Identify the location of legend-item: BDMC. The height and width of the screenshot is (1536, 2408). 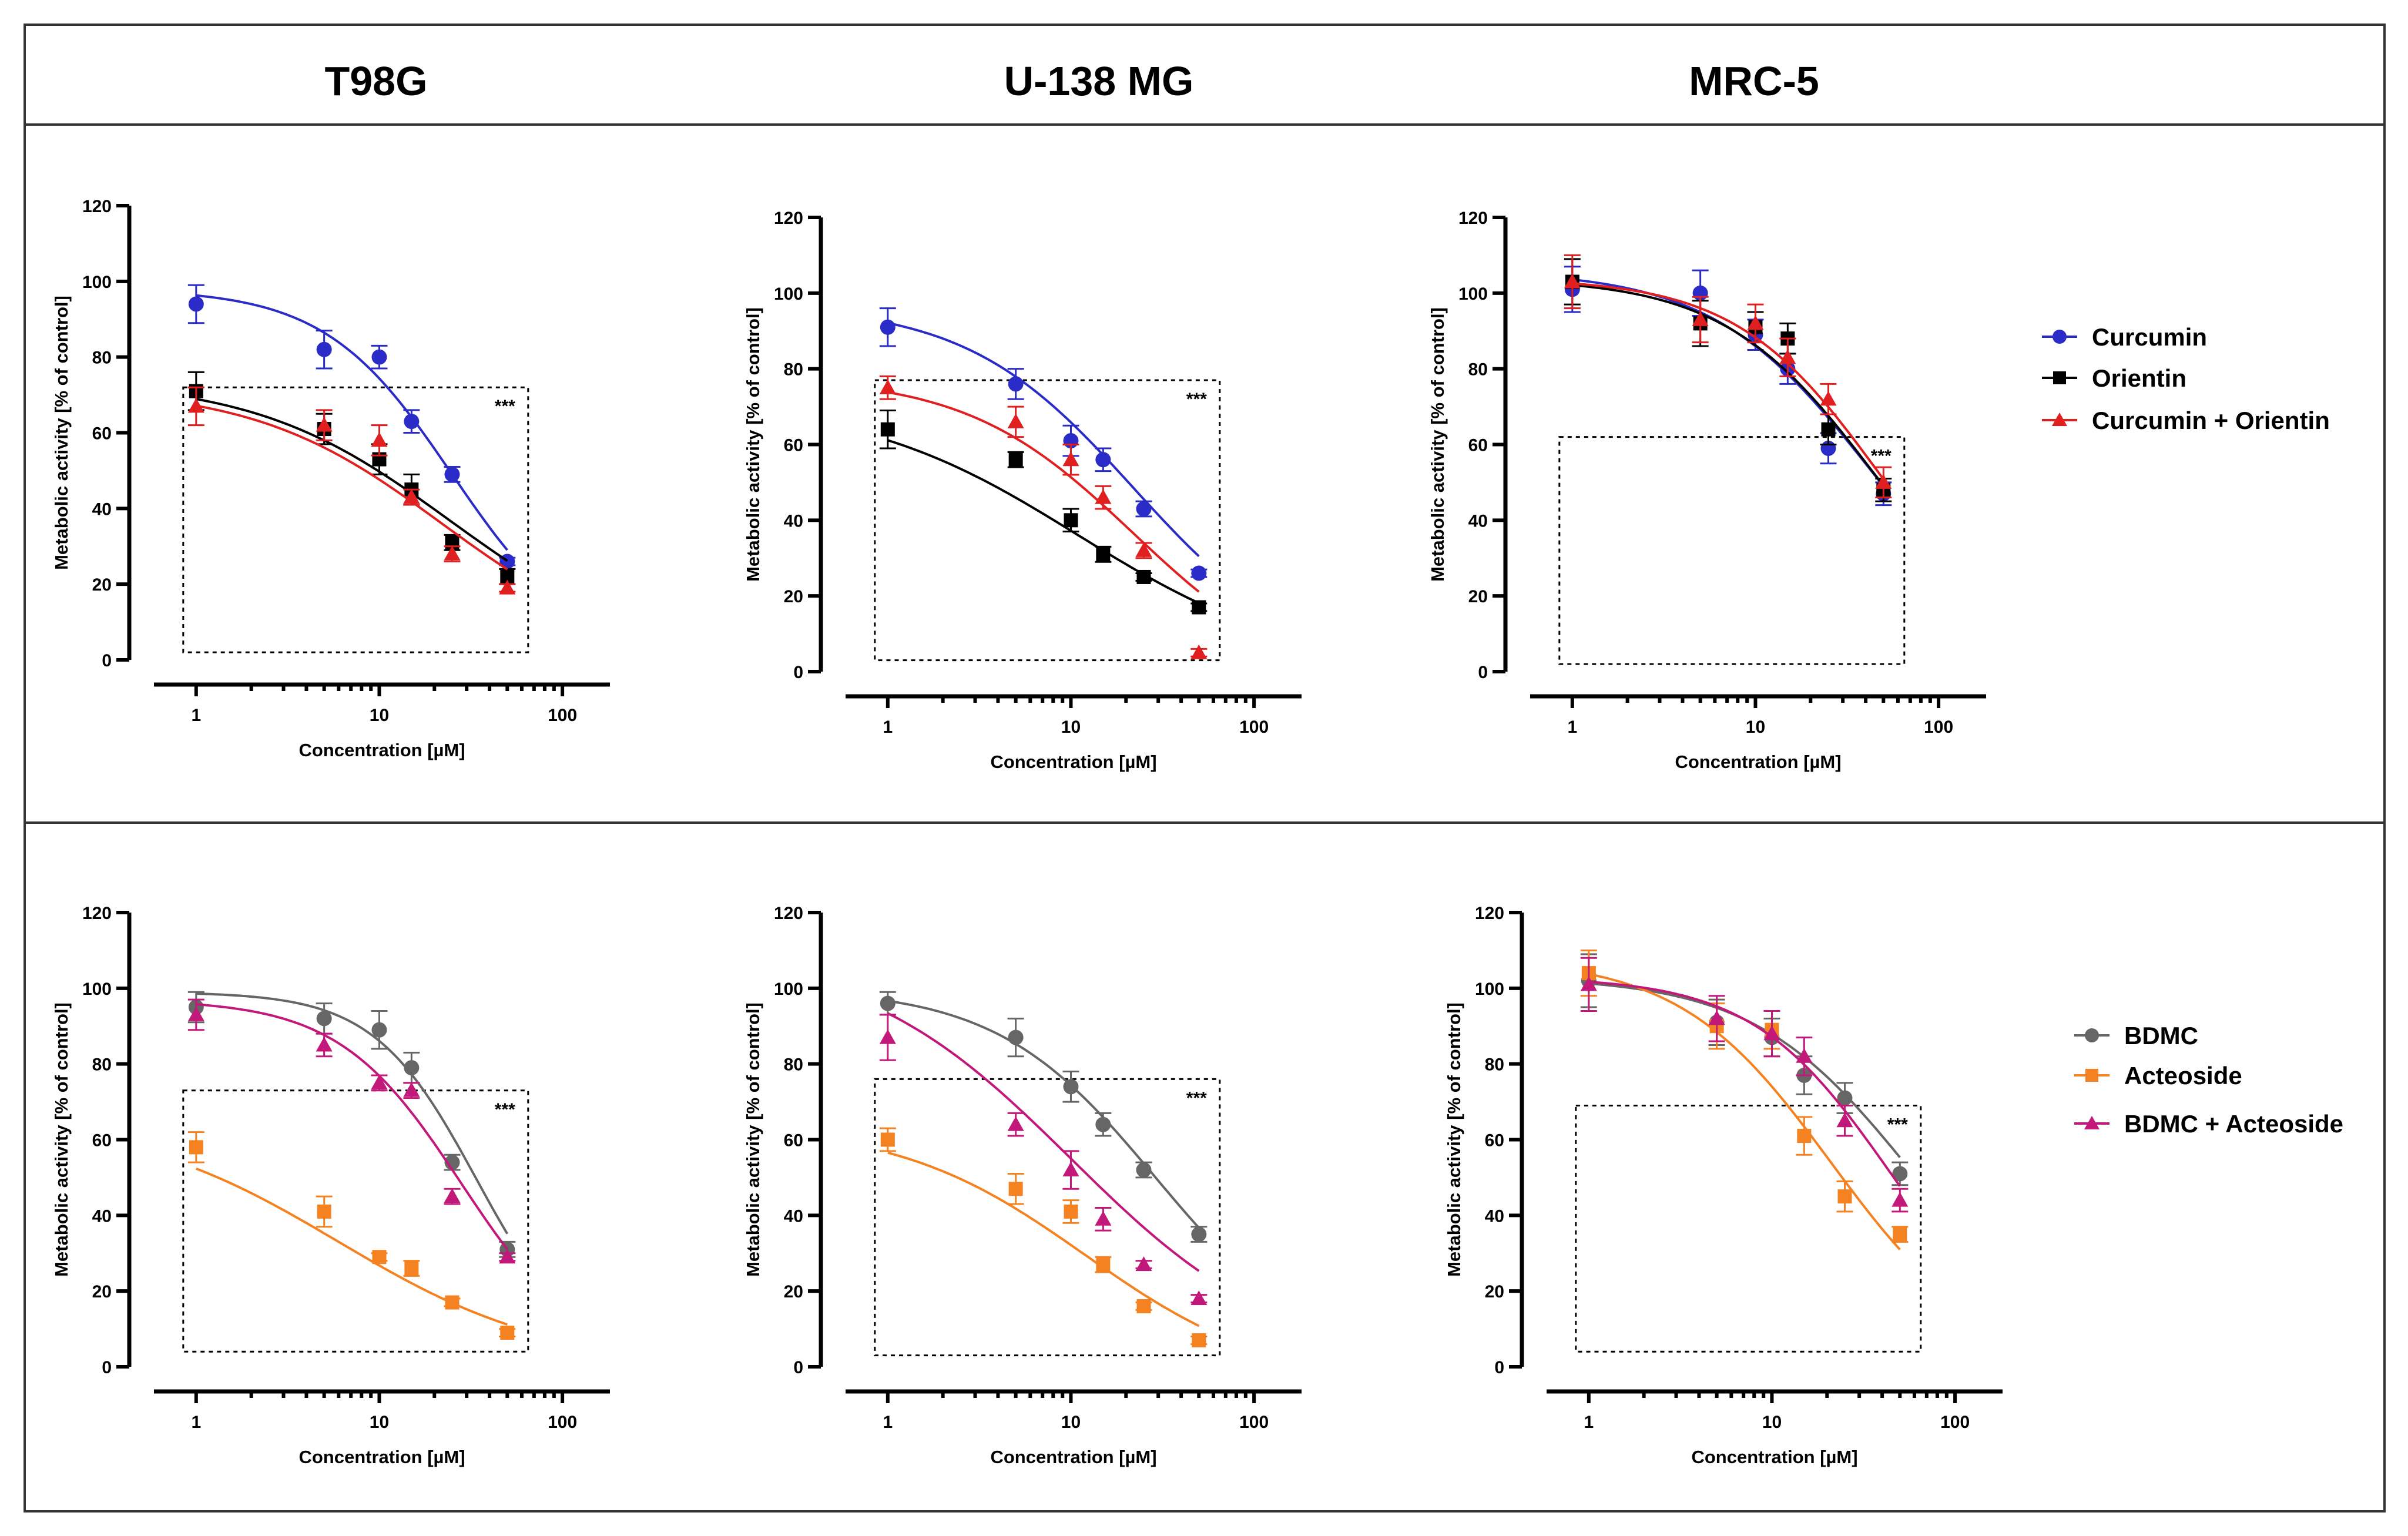
(2136, 1036).